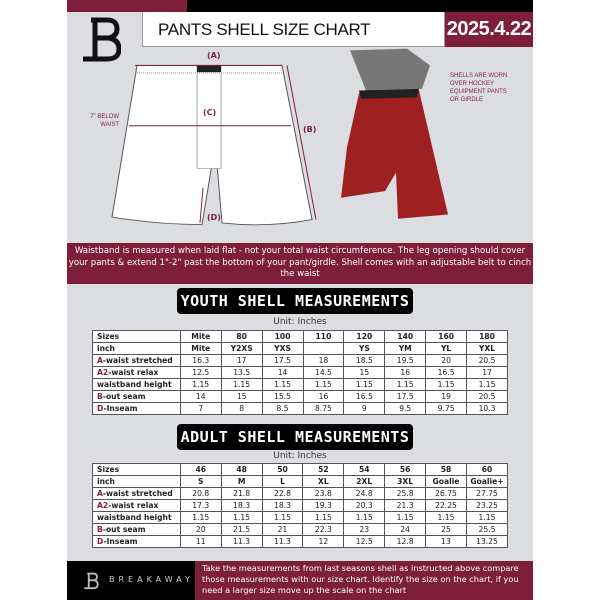 This screenshot has height=600, width=600. What do you see at coordinates (487, 541) in the screenshot?
I see `table-cell: 13.25` at bounding box center [487, 541].